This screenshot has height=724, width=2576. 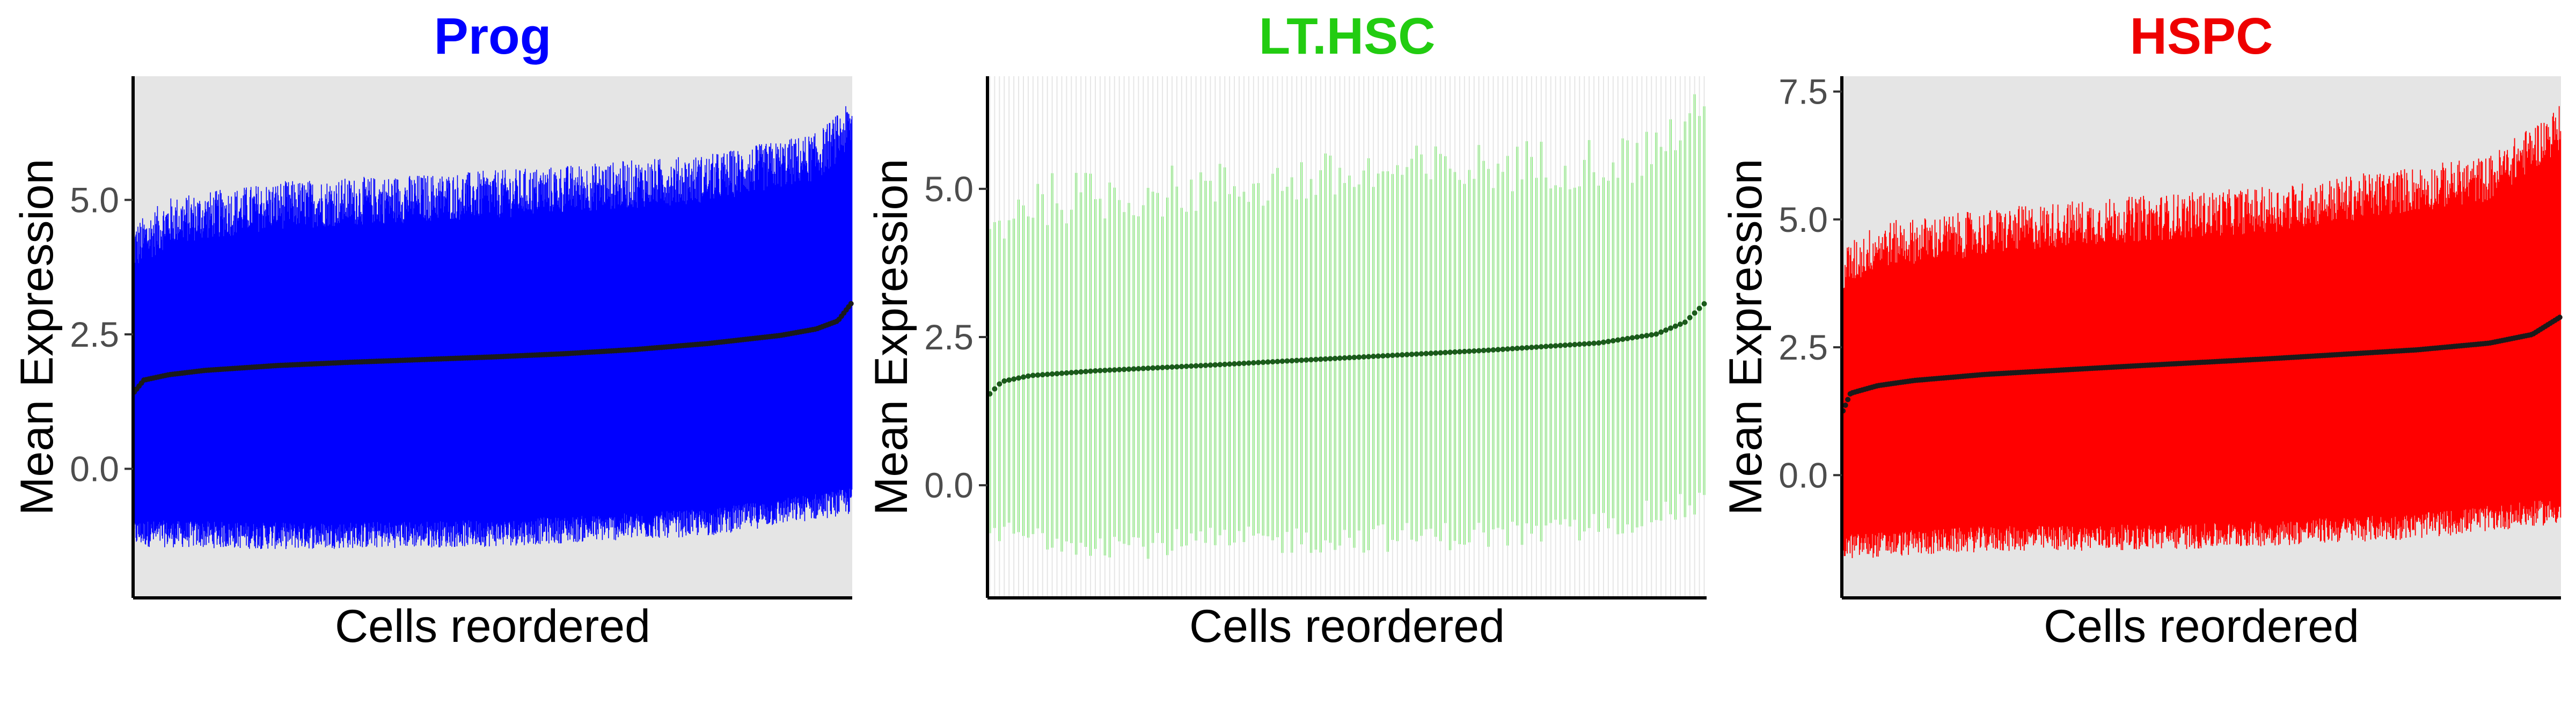 I want to click on y-tick-label: 2.5, so click(x=94, y=334).